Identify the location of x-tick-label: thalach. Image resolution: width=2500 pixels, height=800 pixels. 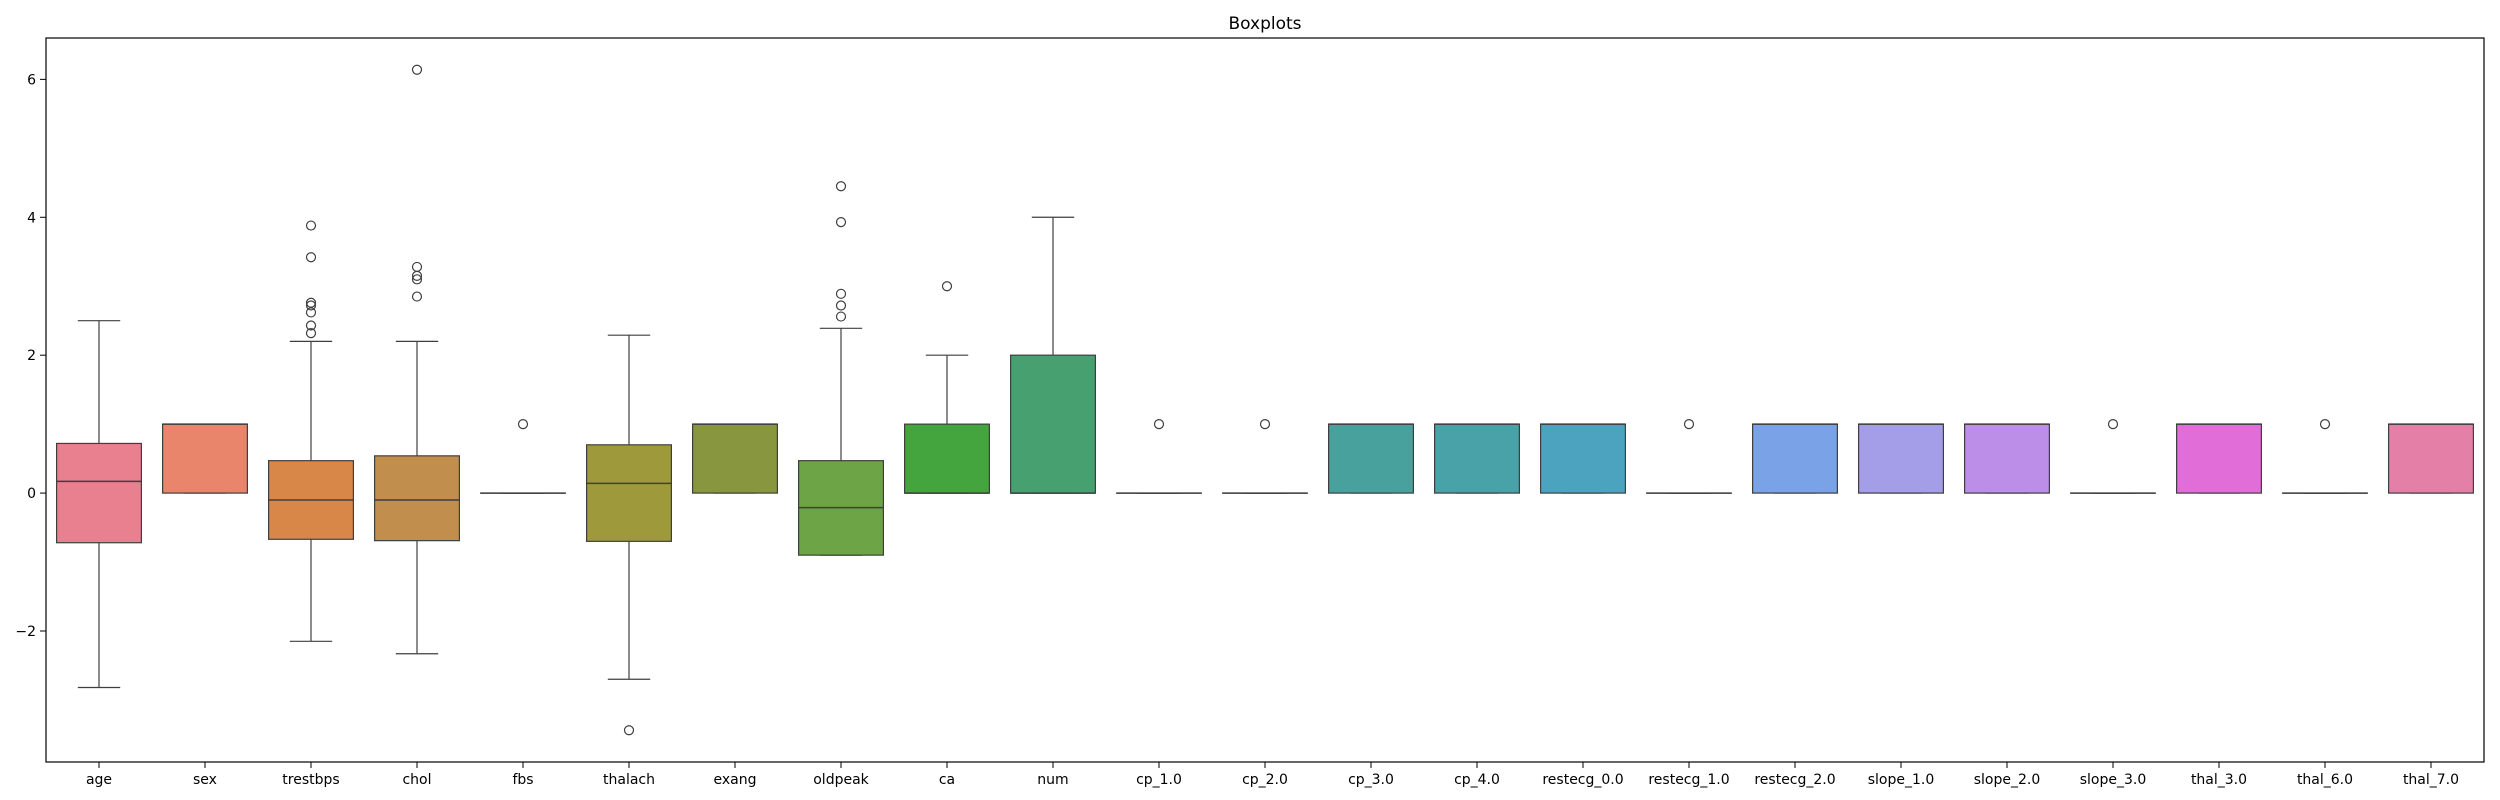
(629, 780).